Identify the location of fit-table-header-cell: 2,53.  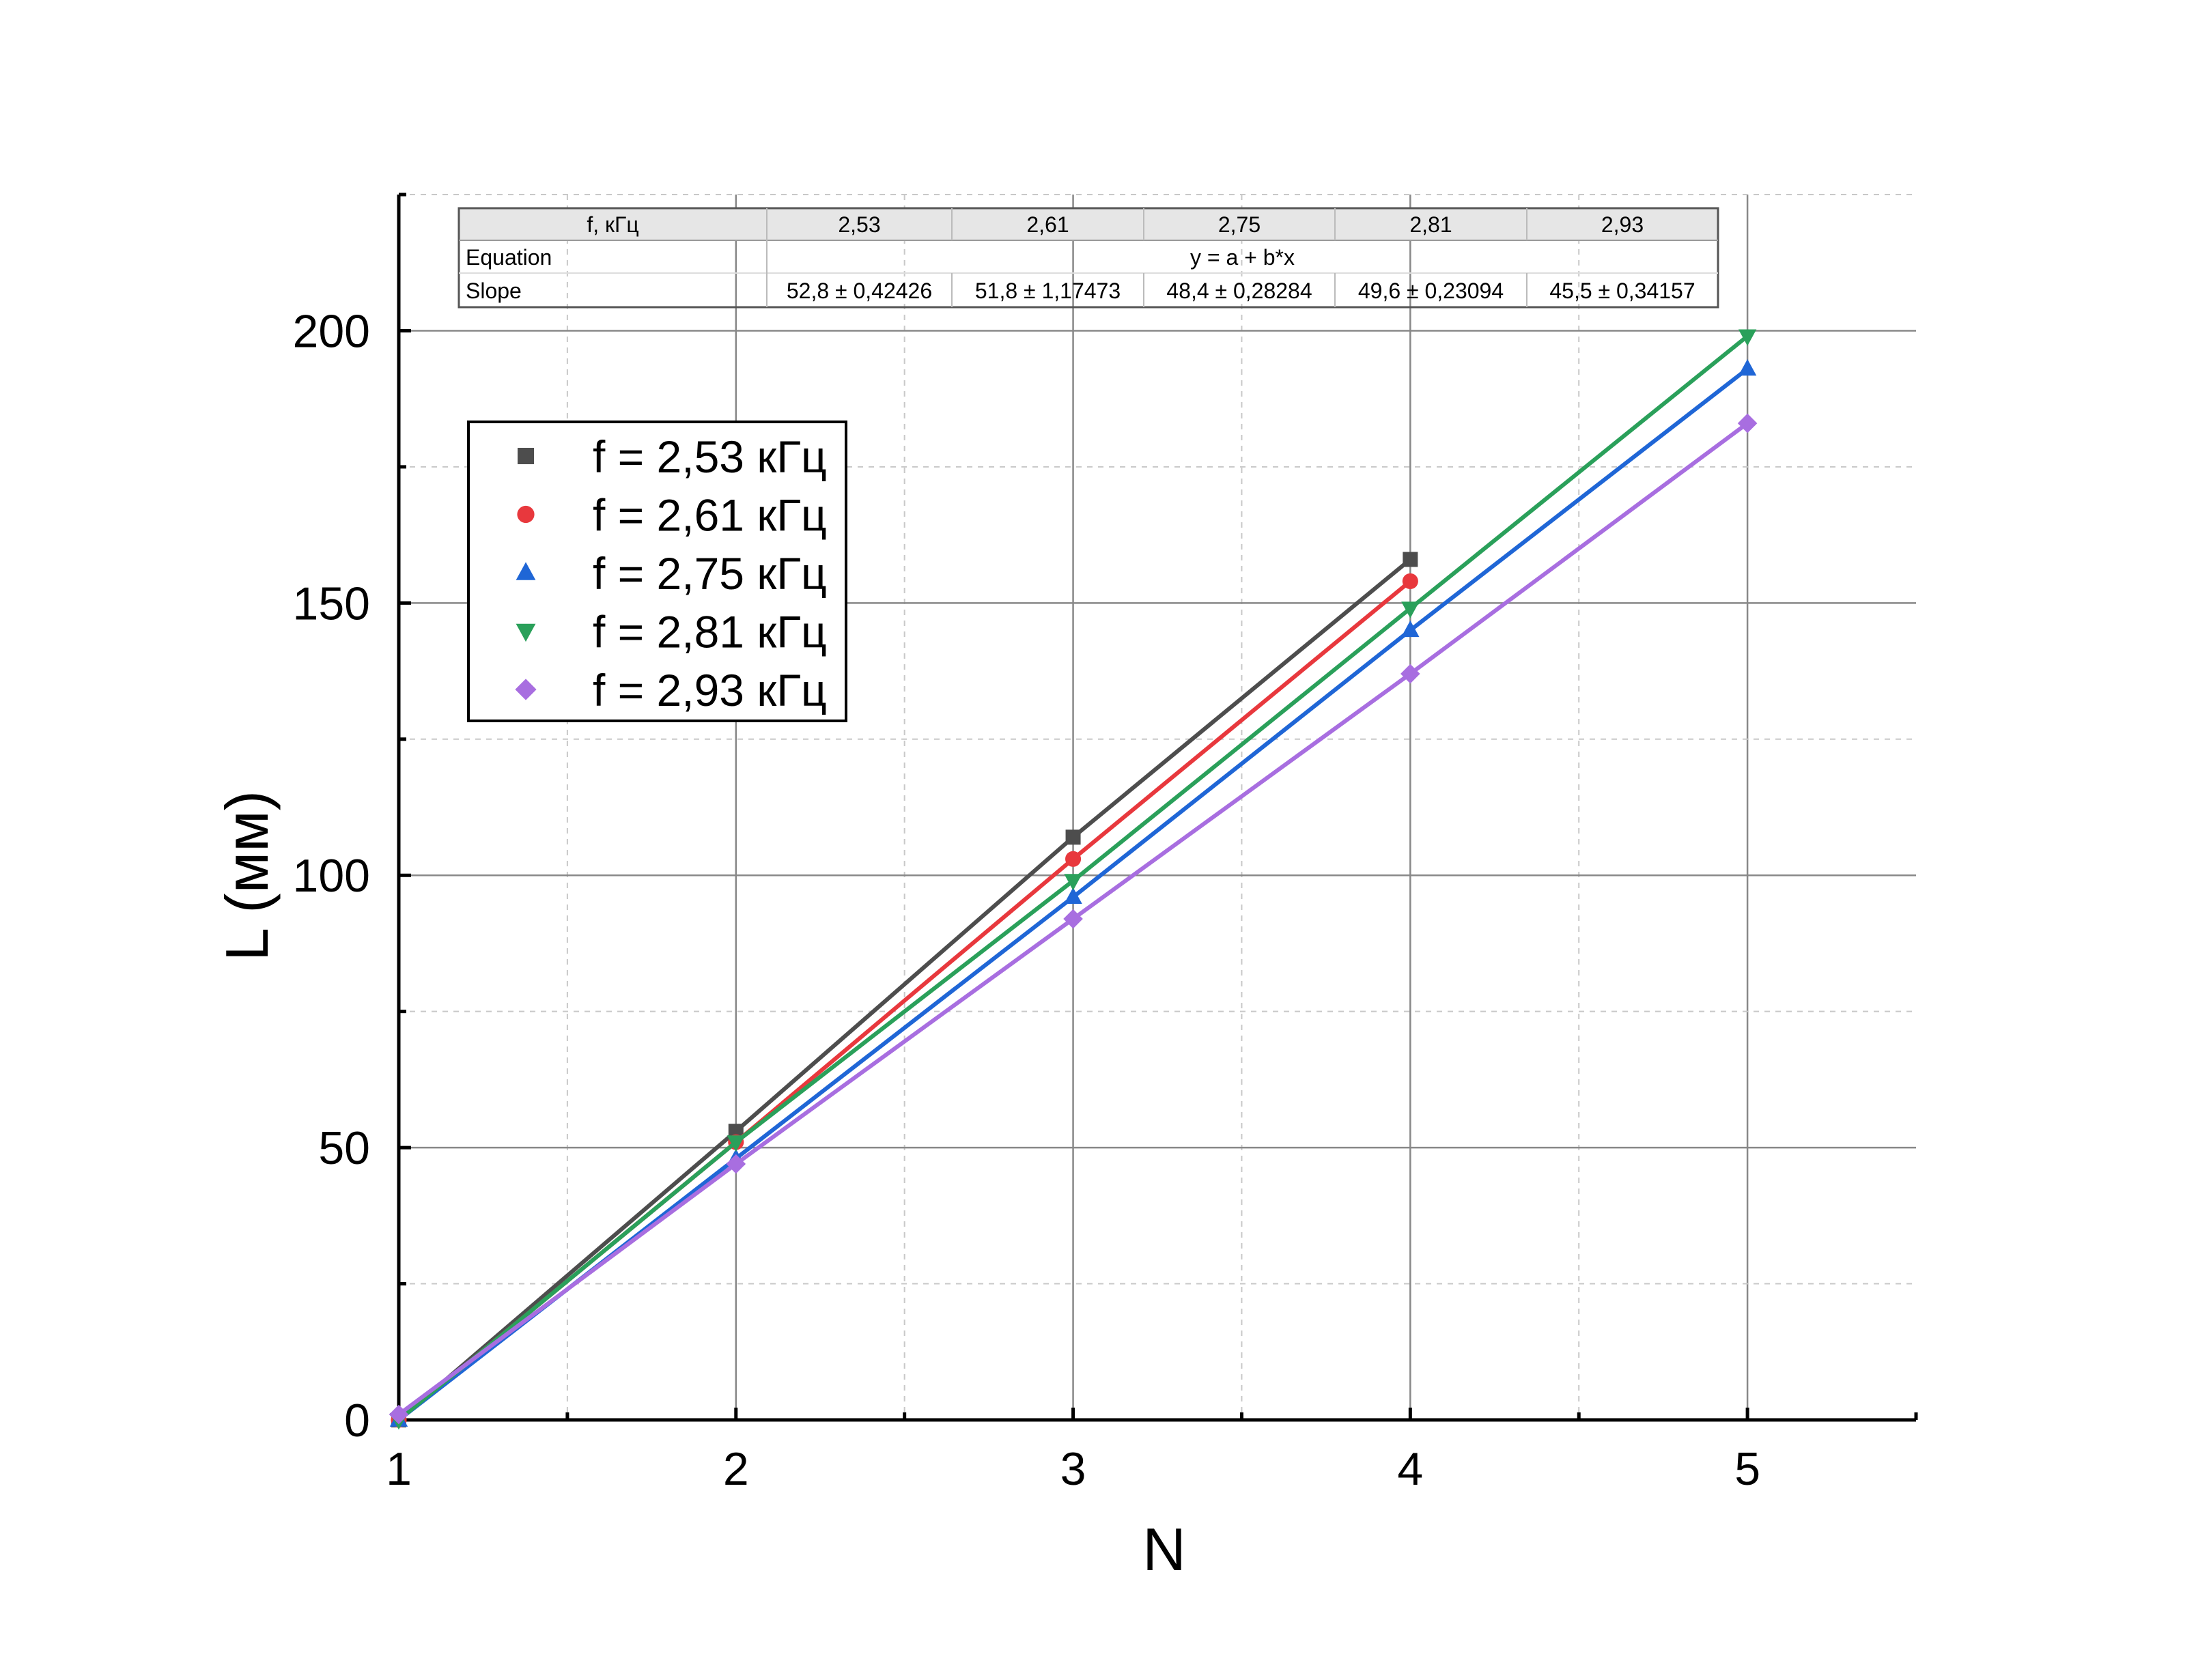
(859, 224).